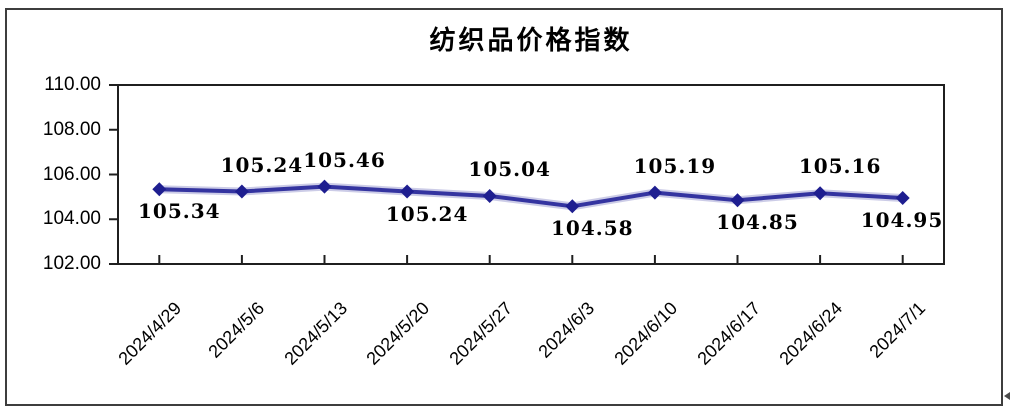 This screenshot has width=1011, height=418. What do you see at coordinates (71, 219) in the screenshot?
I see `y-axis-tick-label: 104.00` at bounding box center [71, 219].